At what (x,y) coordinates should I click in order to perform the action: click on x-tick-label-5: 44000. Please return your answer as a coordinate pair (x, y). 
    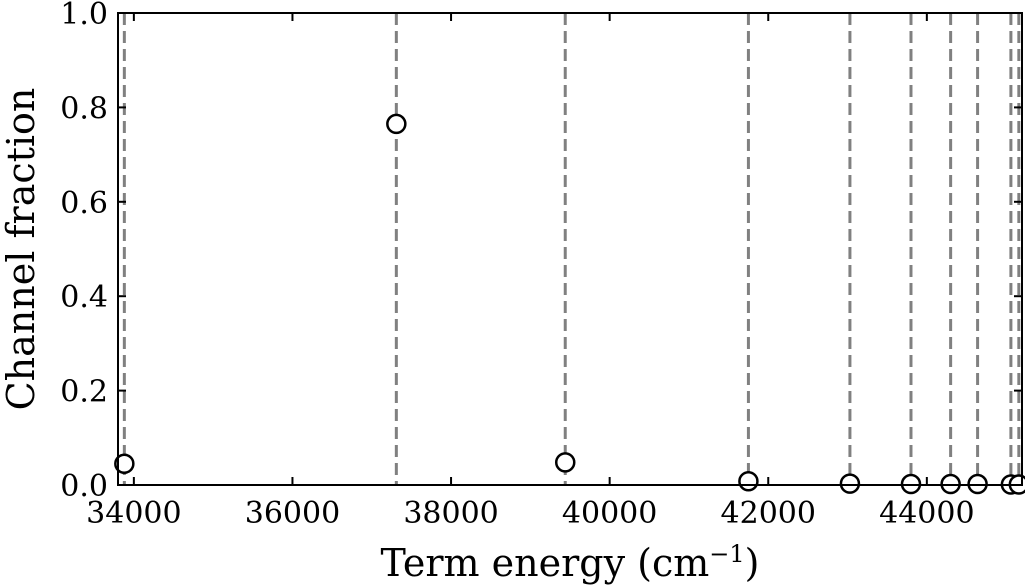
    Looking at the image, I should click on (926, 513).